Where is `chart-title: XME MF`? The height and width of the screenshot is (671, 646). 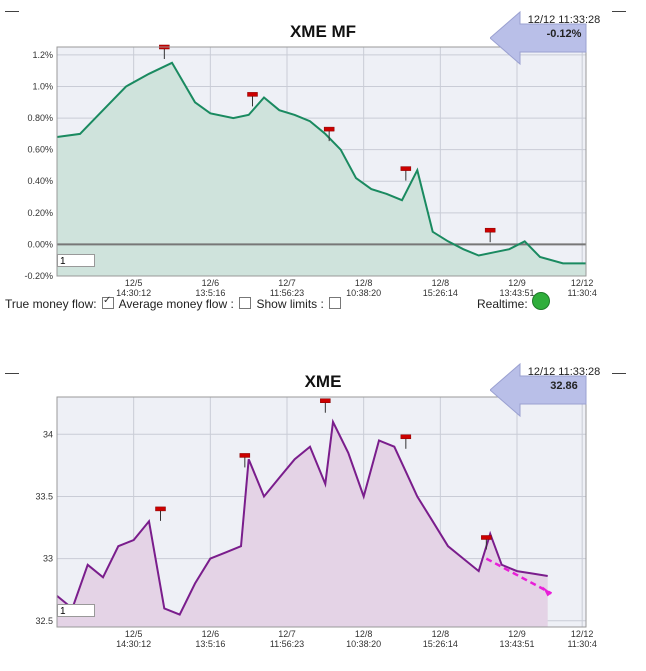 chart-title: XME MF is located at coordinates (323, 31).